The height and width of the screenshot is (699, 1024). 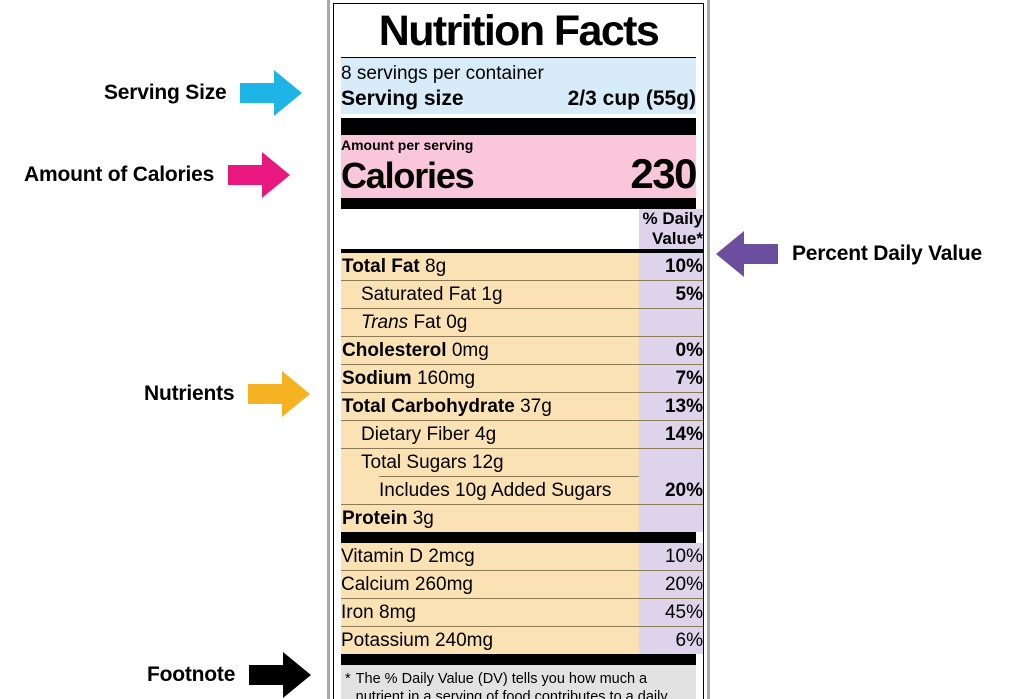 I want to click on annotation-label-percent-daily-value: Percent Daily Value, so click(x=887, y=253).